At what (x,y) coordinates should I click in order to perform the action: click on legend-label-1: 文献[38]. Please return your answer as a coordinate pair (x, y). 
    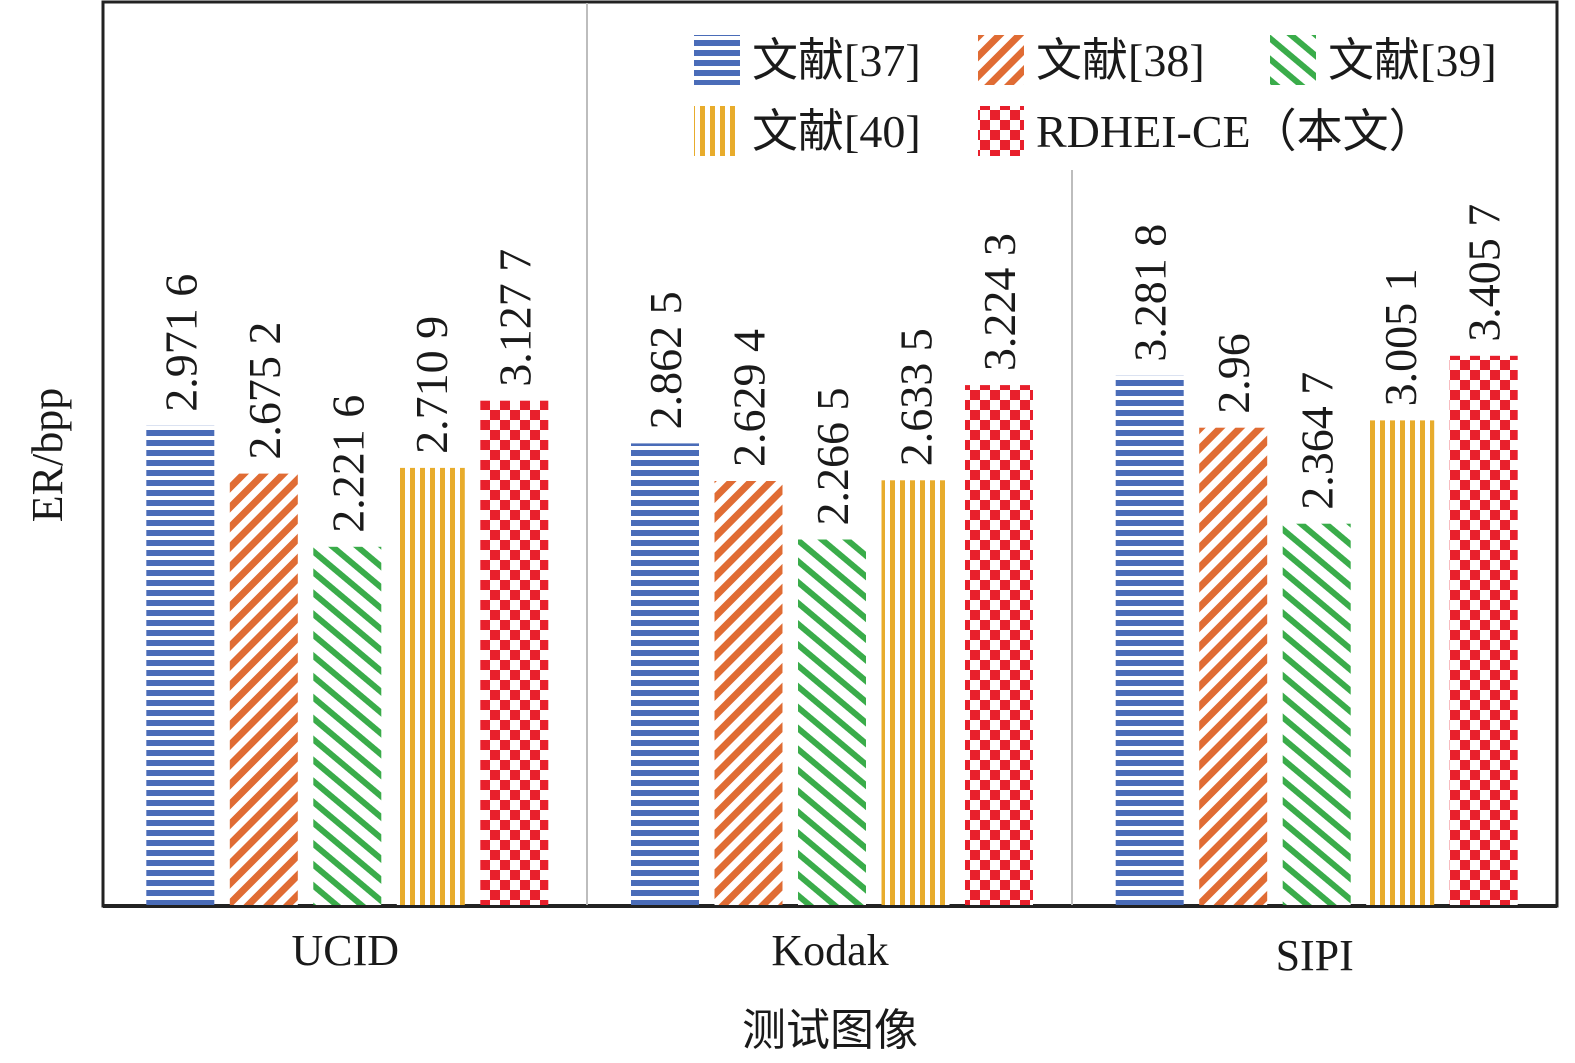
    Looking at the image, I should click on (1120, 60).